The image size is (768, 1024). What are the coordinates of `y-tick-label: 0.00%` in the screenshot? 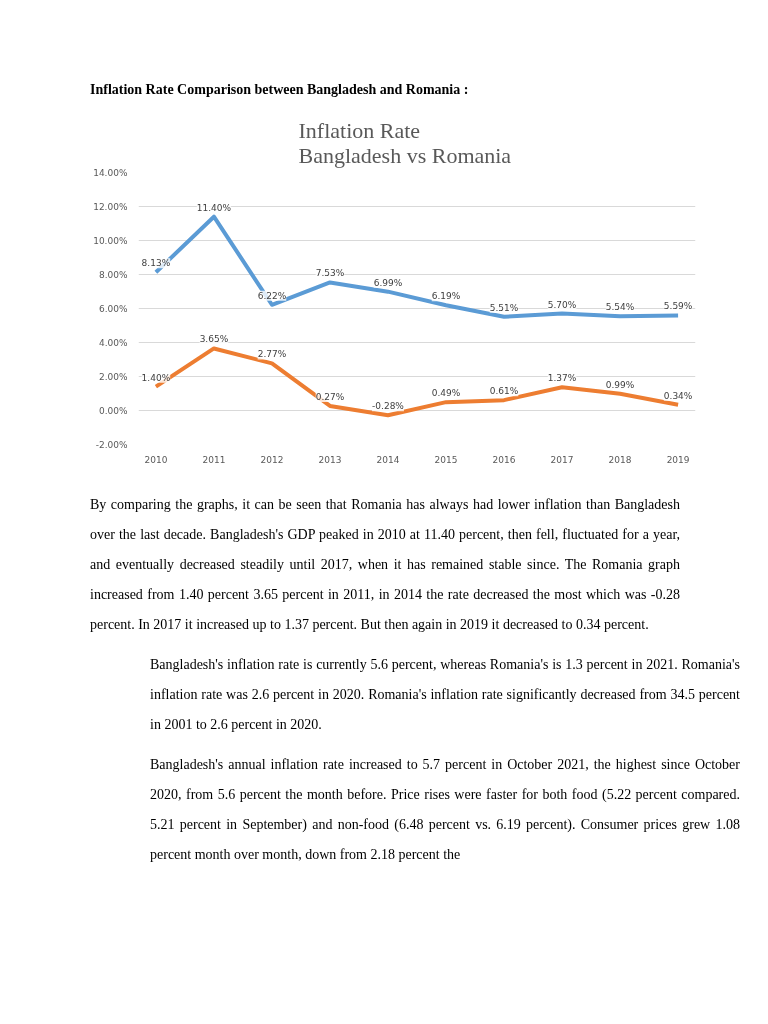 It's located at (113, 410).